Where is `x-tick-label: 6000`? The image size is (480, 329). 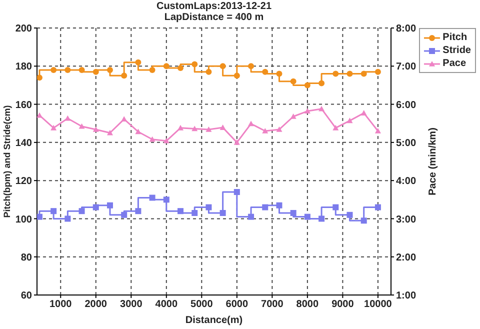 x-tick-label: 6000 is located at coordinates (237, 304).